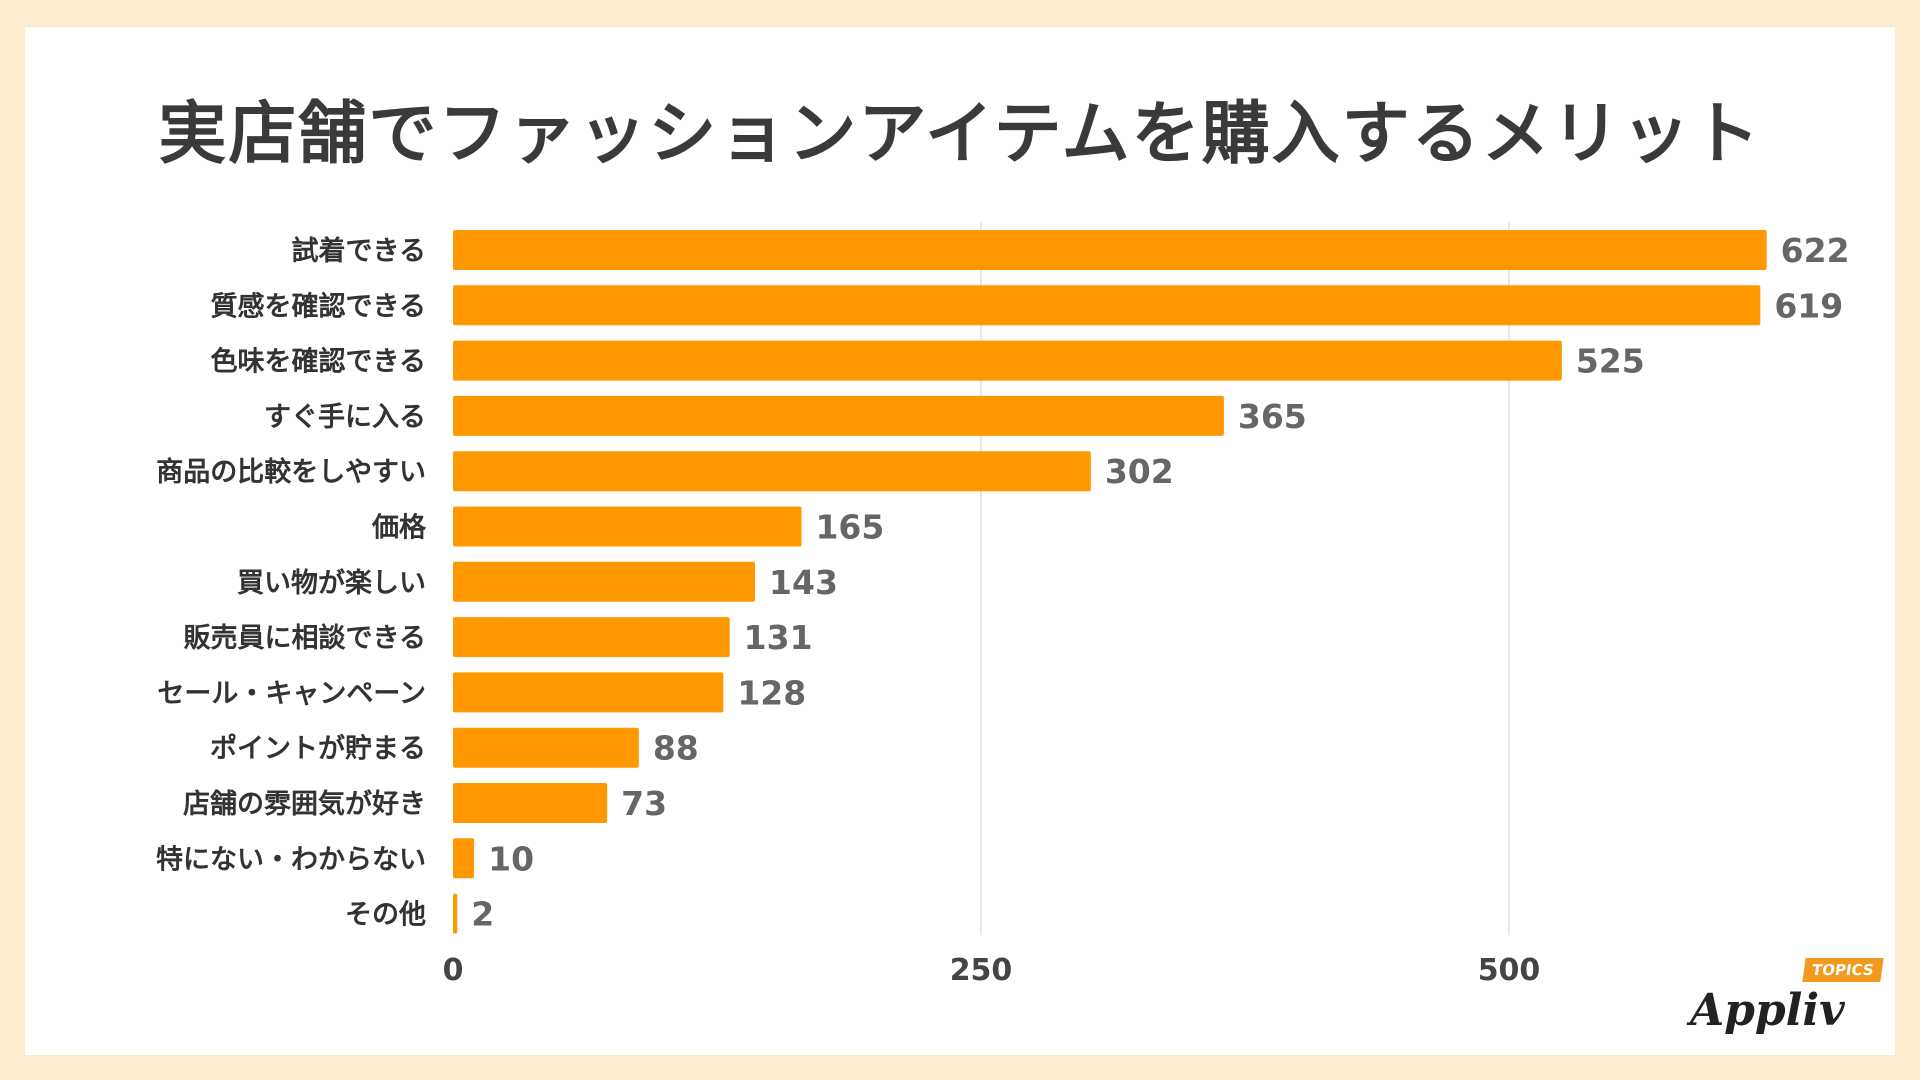  Describe the element at coordinates (385, 915) in the screenshot. I see `category-label: その他` at that location.